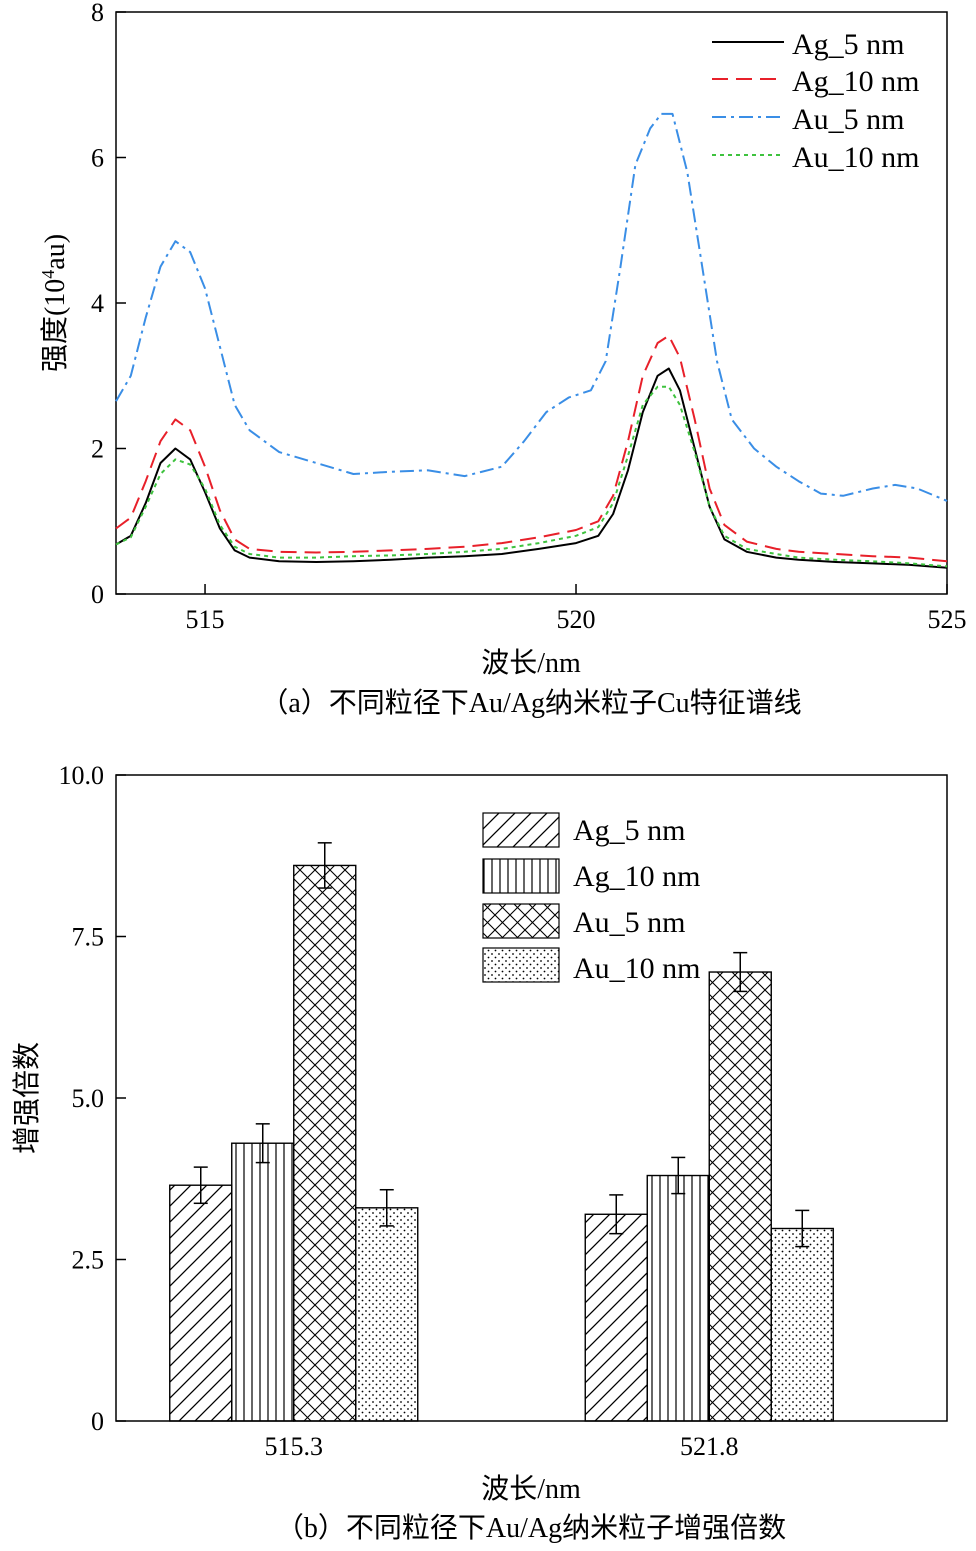 This screenshot has width=976, height=1551. I want to click on y-axis-label-b: 增强倍数, so click(27, 1098).